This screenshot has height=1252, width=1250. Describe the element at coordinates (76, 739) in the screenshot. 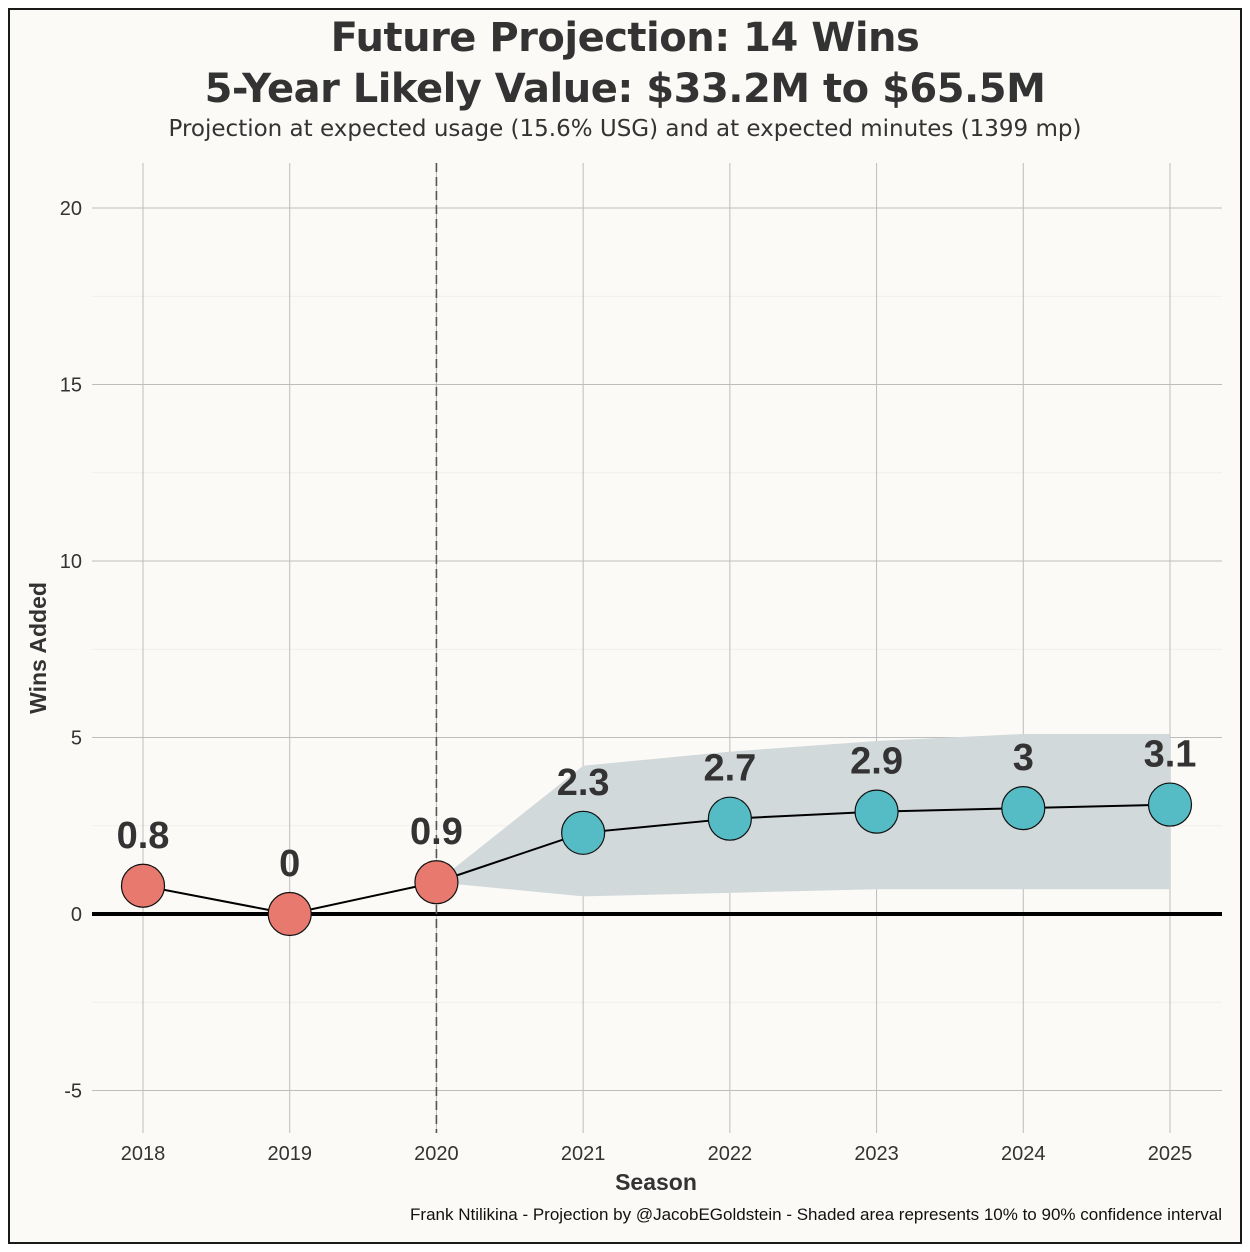

I see `y-tick-label: 5` at that location.